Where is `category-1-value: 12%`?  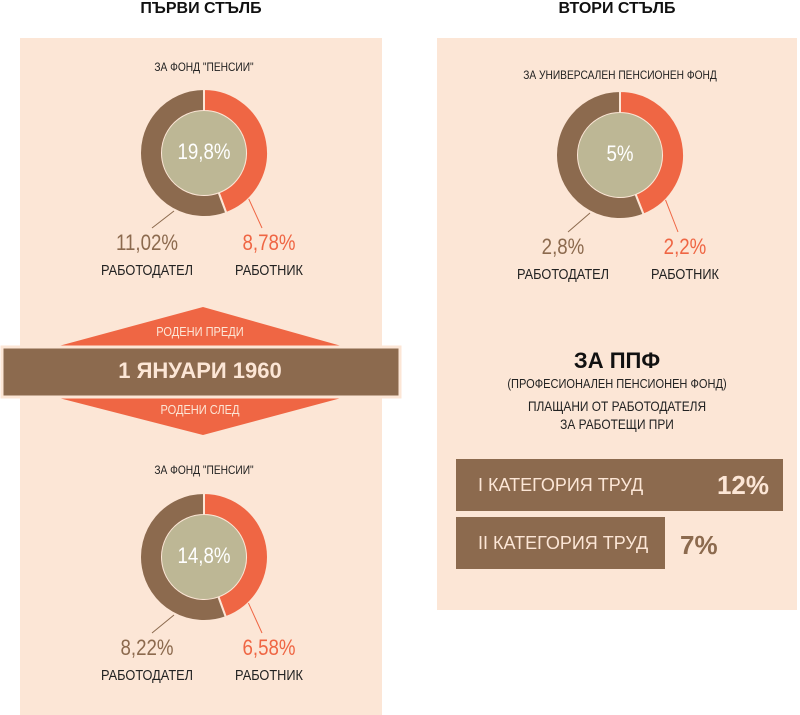
category-1-value: 12% is located at coordinates (742, 484).